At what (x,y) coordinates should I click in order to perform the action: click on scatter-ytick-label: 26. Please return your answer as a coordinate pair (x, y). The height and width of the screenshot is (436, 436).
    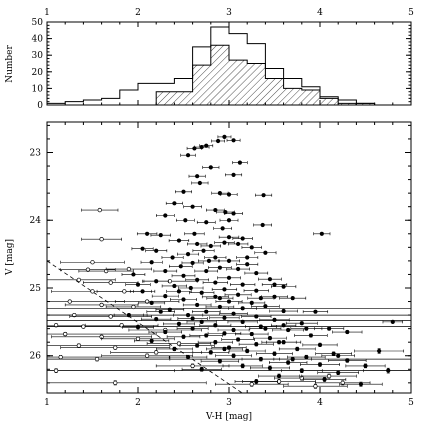
    Looking at the image, I should click on (36, 357).